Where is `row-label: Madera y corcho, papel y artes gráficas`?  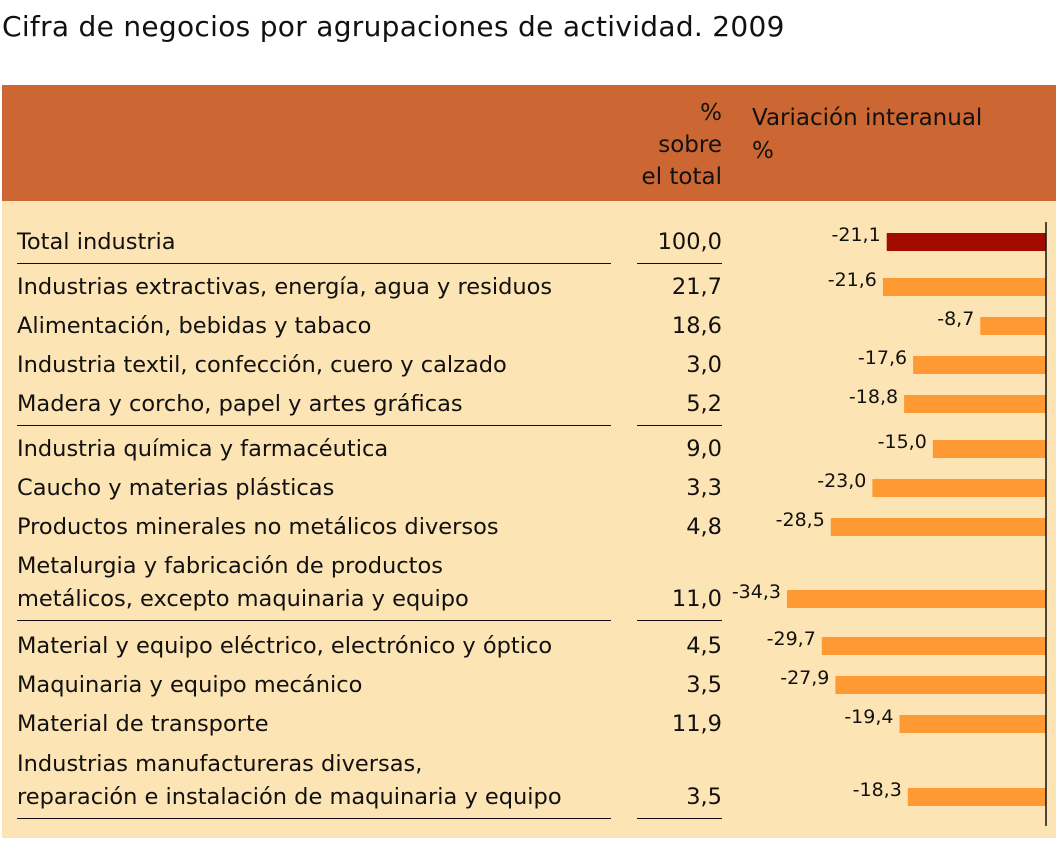 row-label: Madera y corcho, papel y artes gráficas is located at coordinates (240, 404).